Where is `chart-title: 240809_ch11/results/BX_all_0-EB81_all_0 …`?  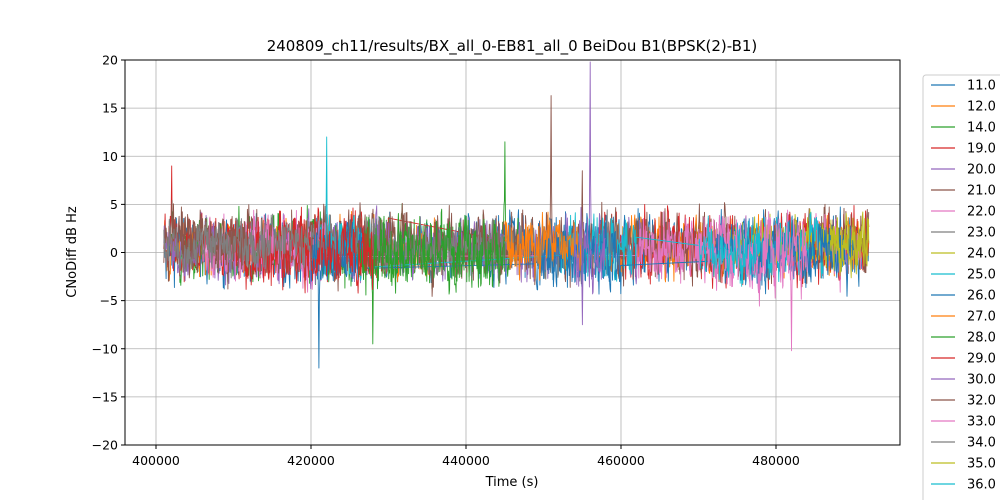 chart-title: 240809_ch11/results/BX_all_0-EB81_all_0 … is located at coordinates (512, 46).